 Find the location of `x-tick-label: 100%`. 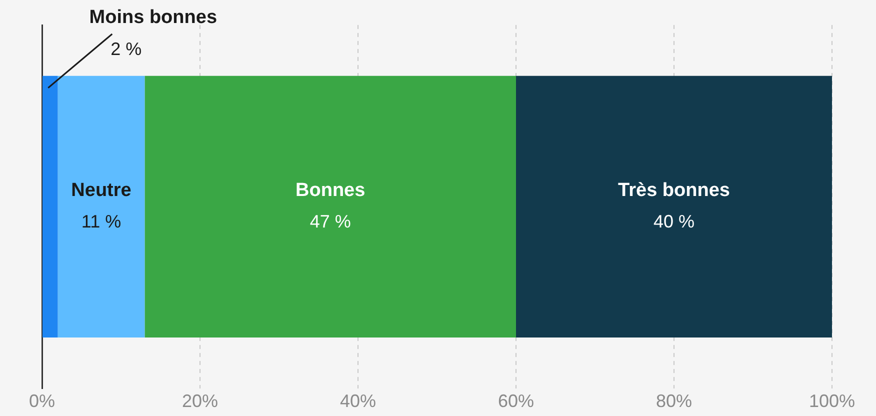

x-tick-label: 100% is located at coordinates (832, 401).